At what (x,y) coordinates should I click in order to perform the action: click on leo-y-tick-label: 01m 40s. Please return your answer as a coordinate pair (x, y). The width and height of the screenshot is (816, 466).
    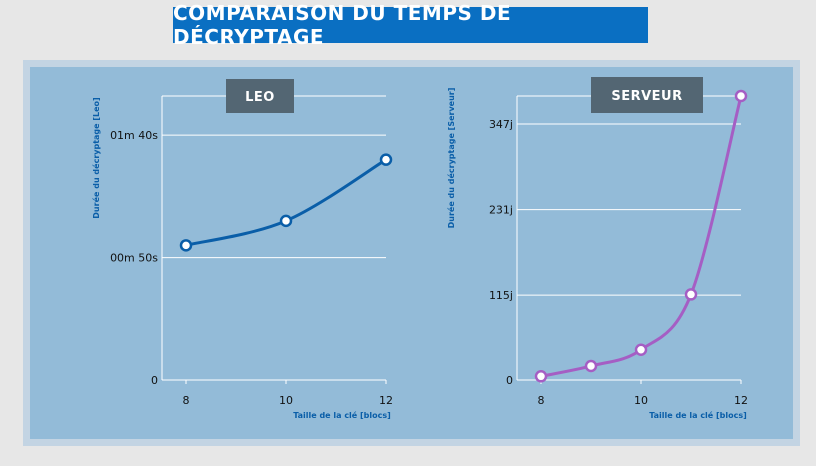
    Looking at the image, I should click on (134, 135).